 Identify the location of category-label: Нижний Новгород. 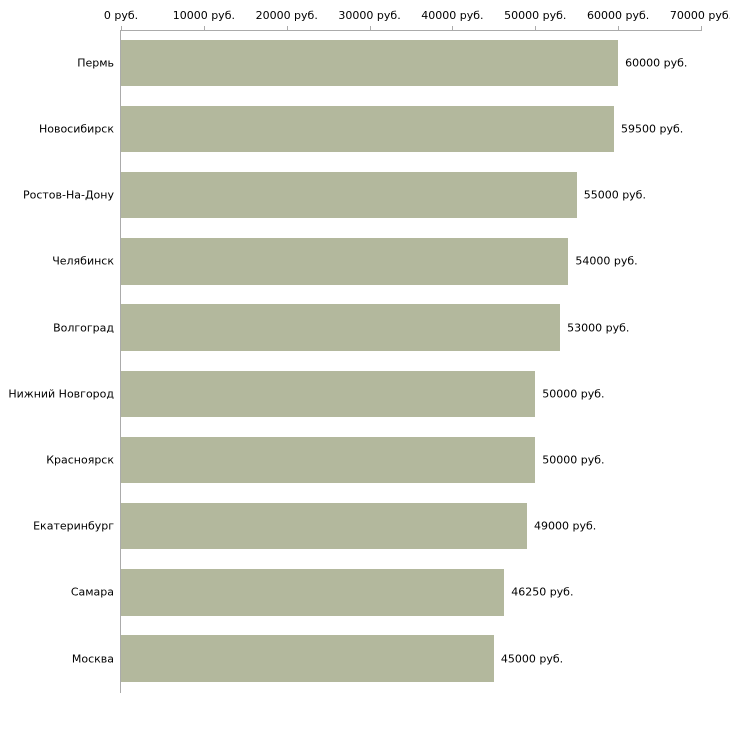
(61, 394).